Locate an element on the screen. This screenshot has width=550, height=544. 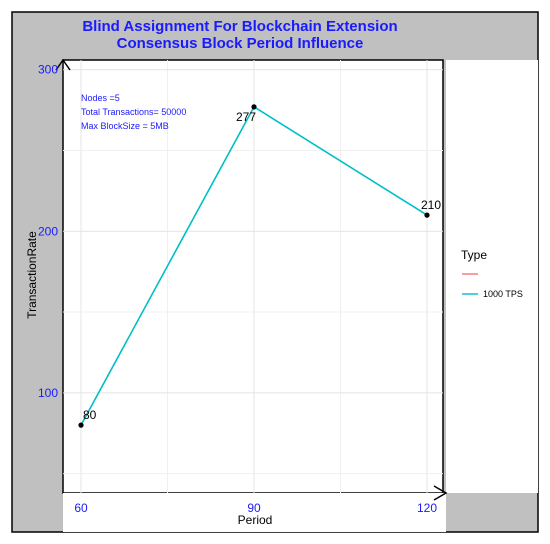
x-tick-label: 120 is located at coordinates (427, 508).